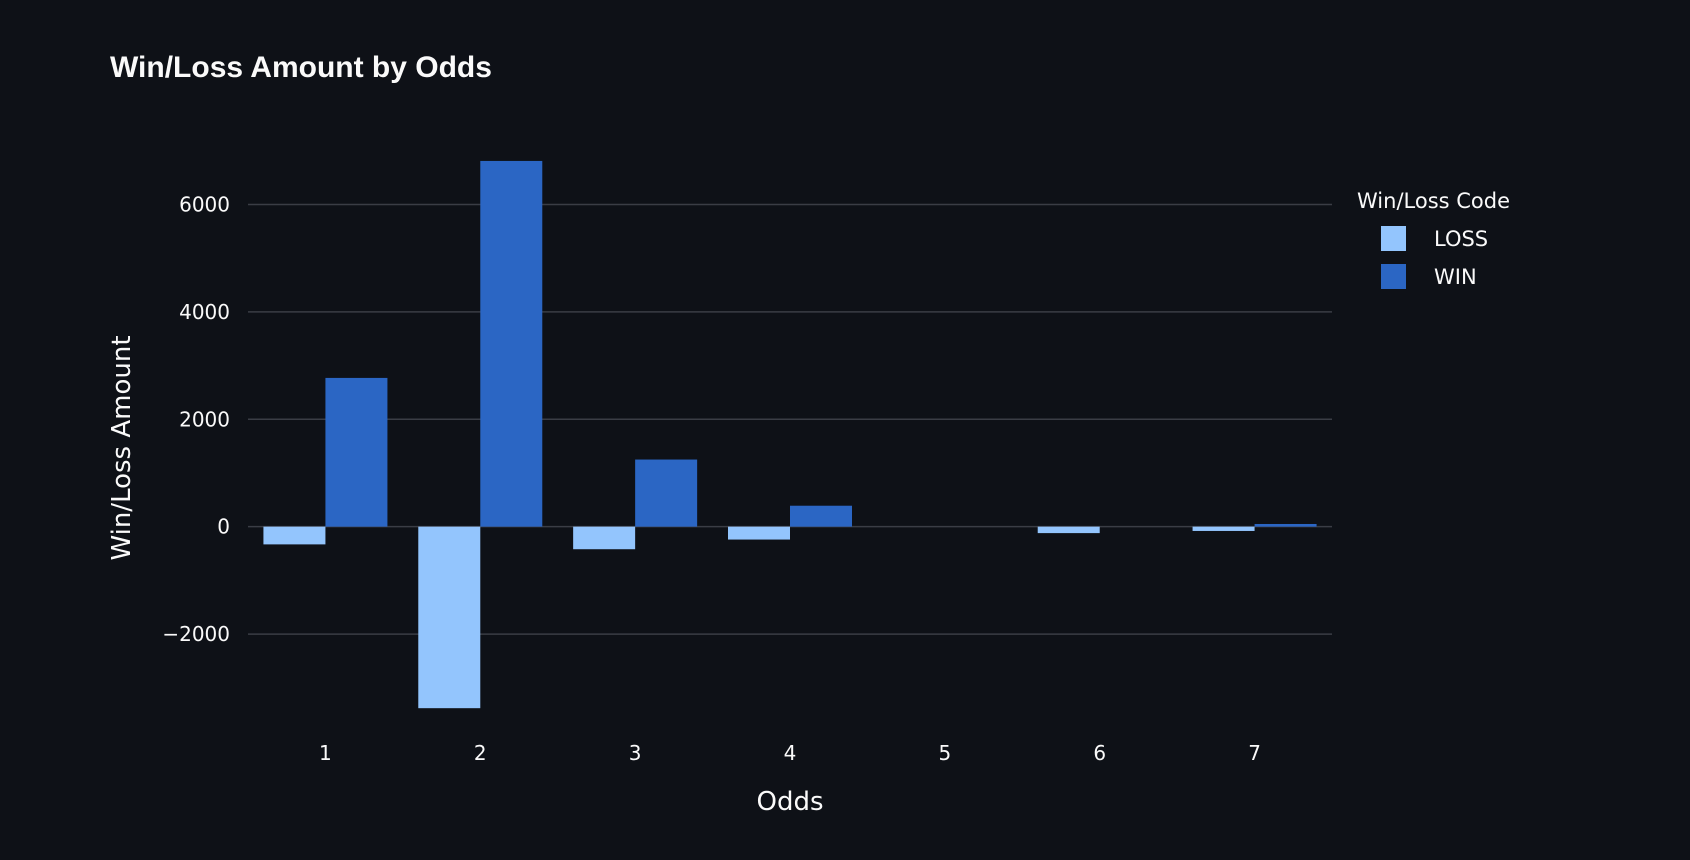 This screenshot has height=860, width=1690. I want to click on legend-title: Win/Loss Code, so click(1433, 201).